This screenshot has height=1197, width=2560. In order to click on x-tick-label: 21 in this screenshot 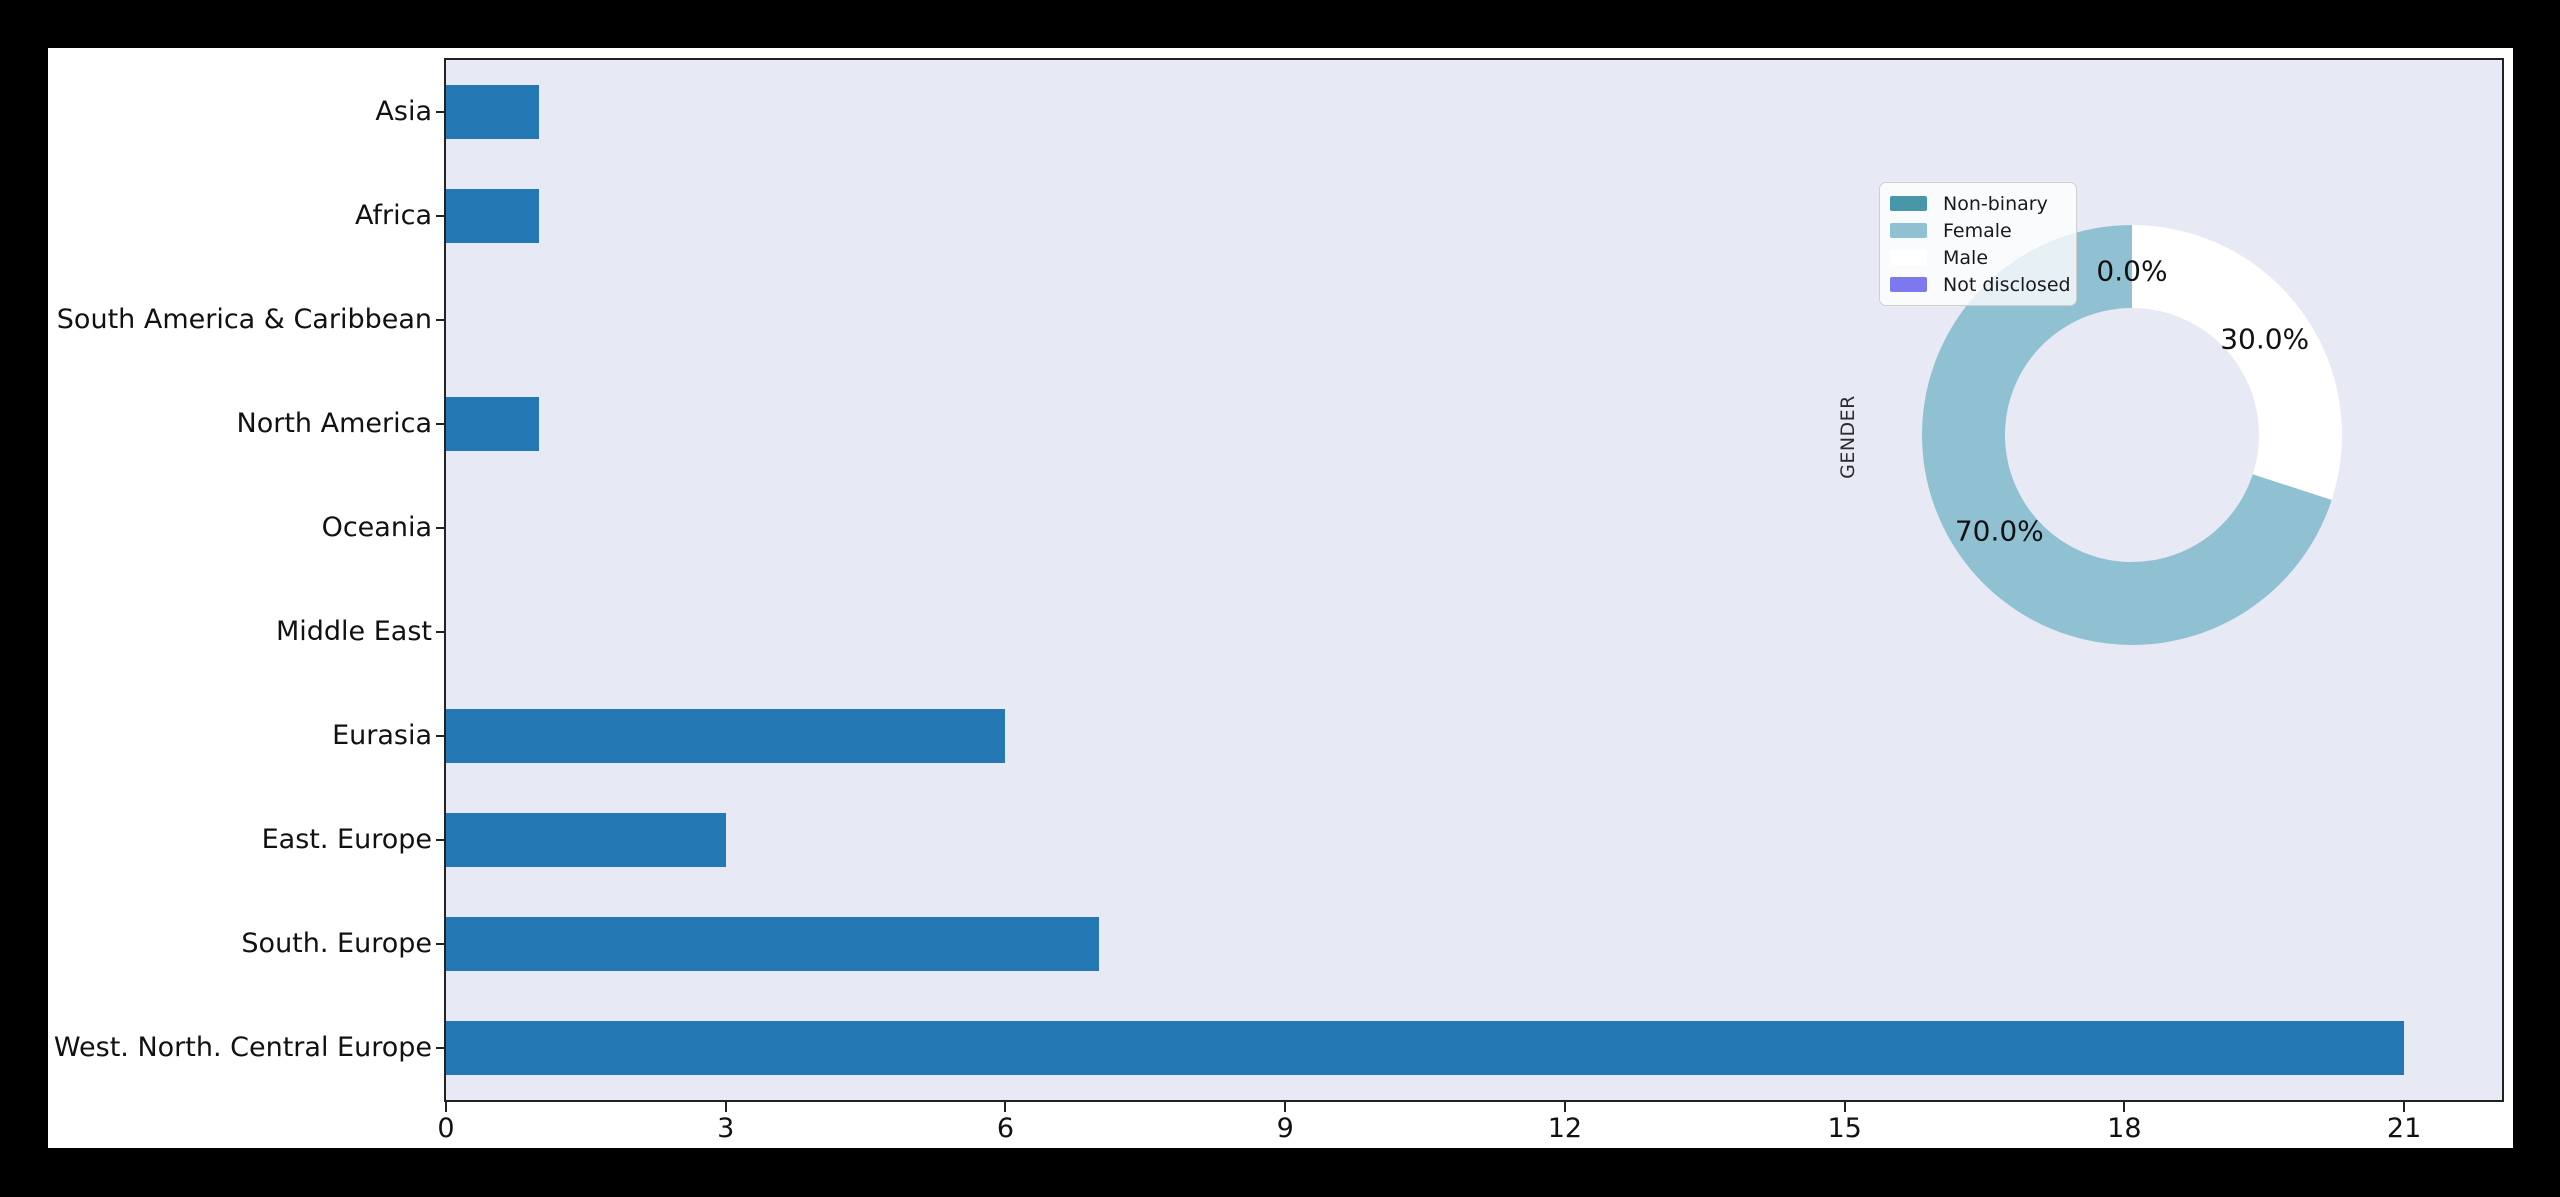, I will do `click(2404, 1128)`.